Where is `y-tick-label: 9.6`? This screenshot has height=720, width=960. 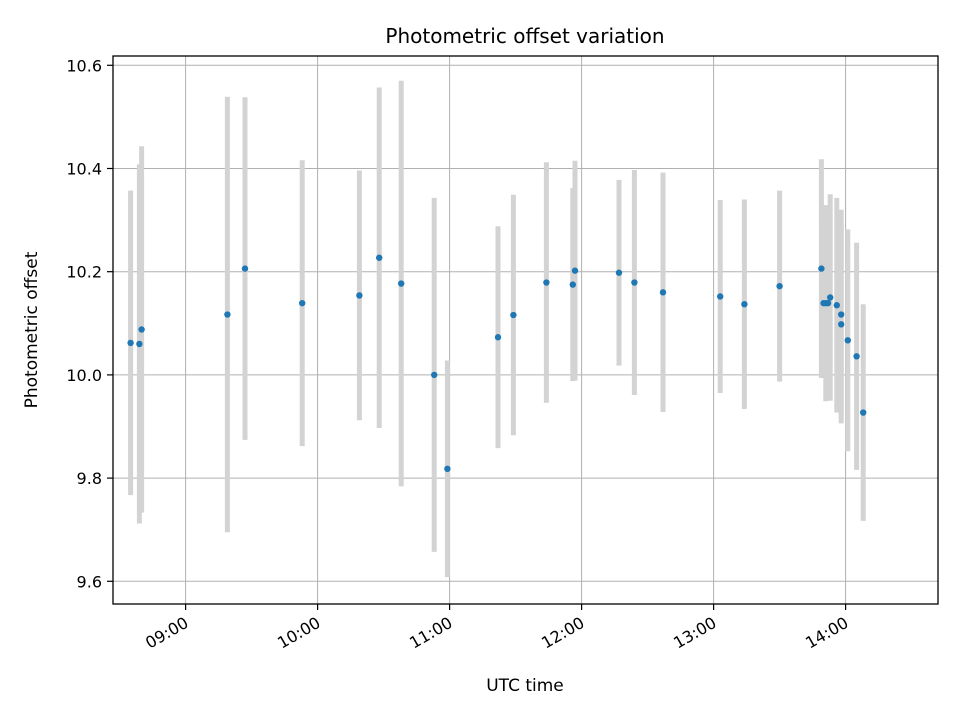 y-tick-label: 9.6 is located at coordinates (89, 581).